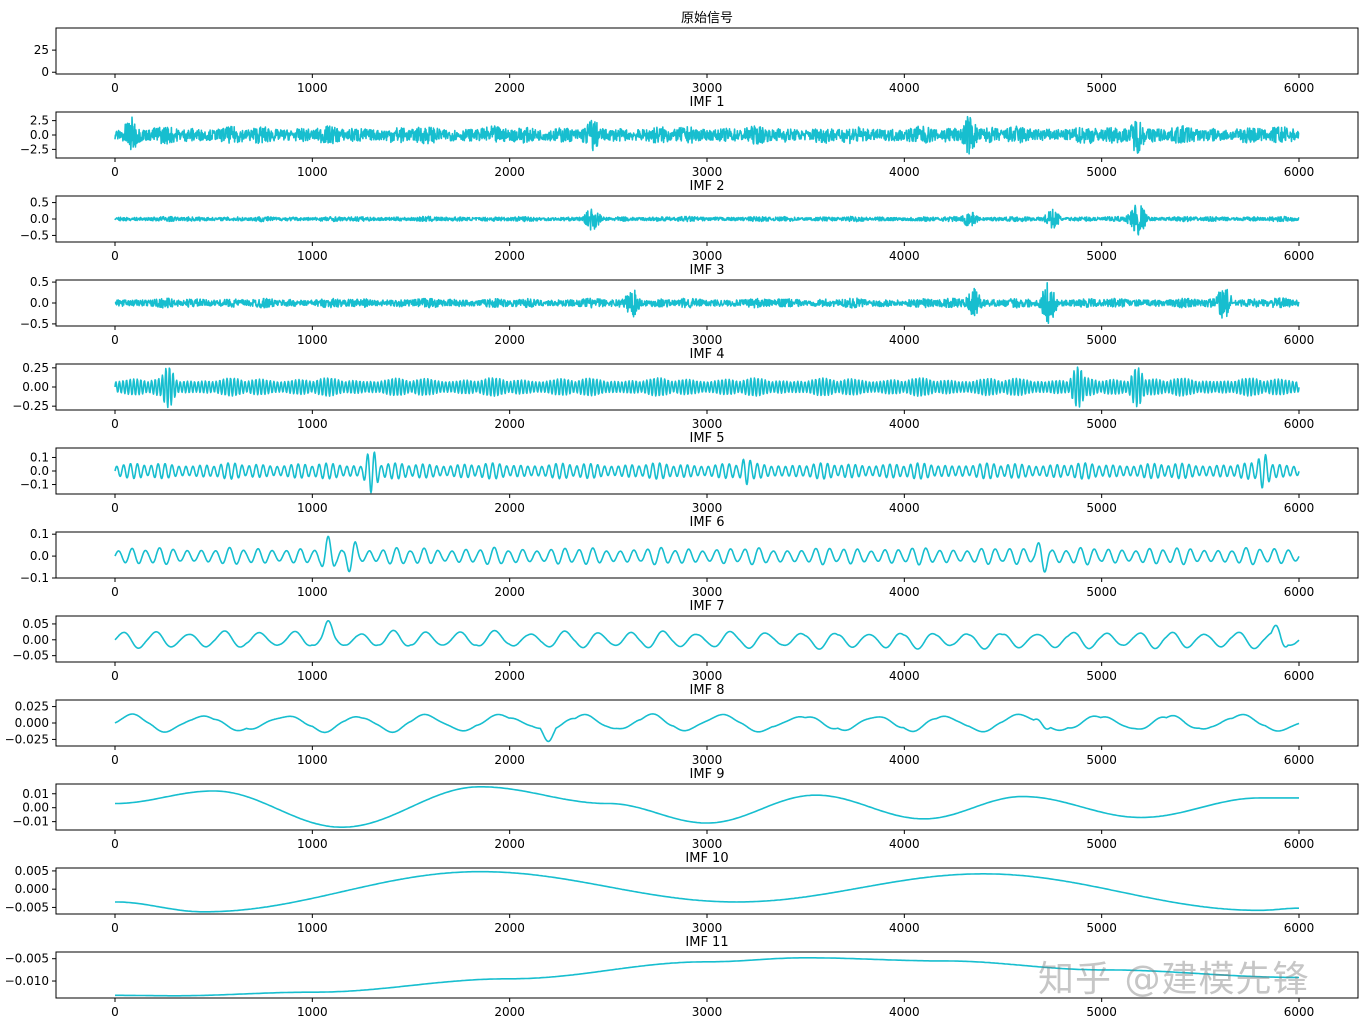  What do you see at coordinates (707, 606) in the screenshot?
I see `subplot-title: IMF 7` at bounding box center [707, 606].